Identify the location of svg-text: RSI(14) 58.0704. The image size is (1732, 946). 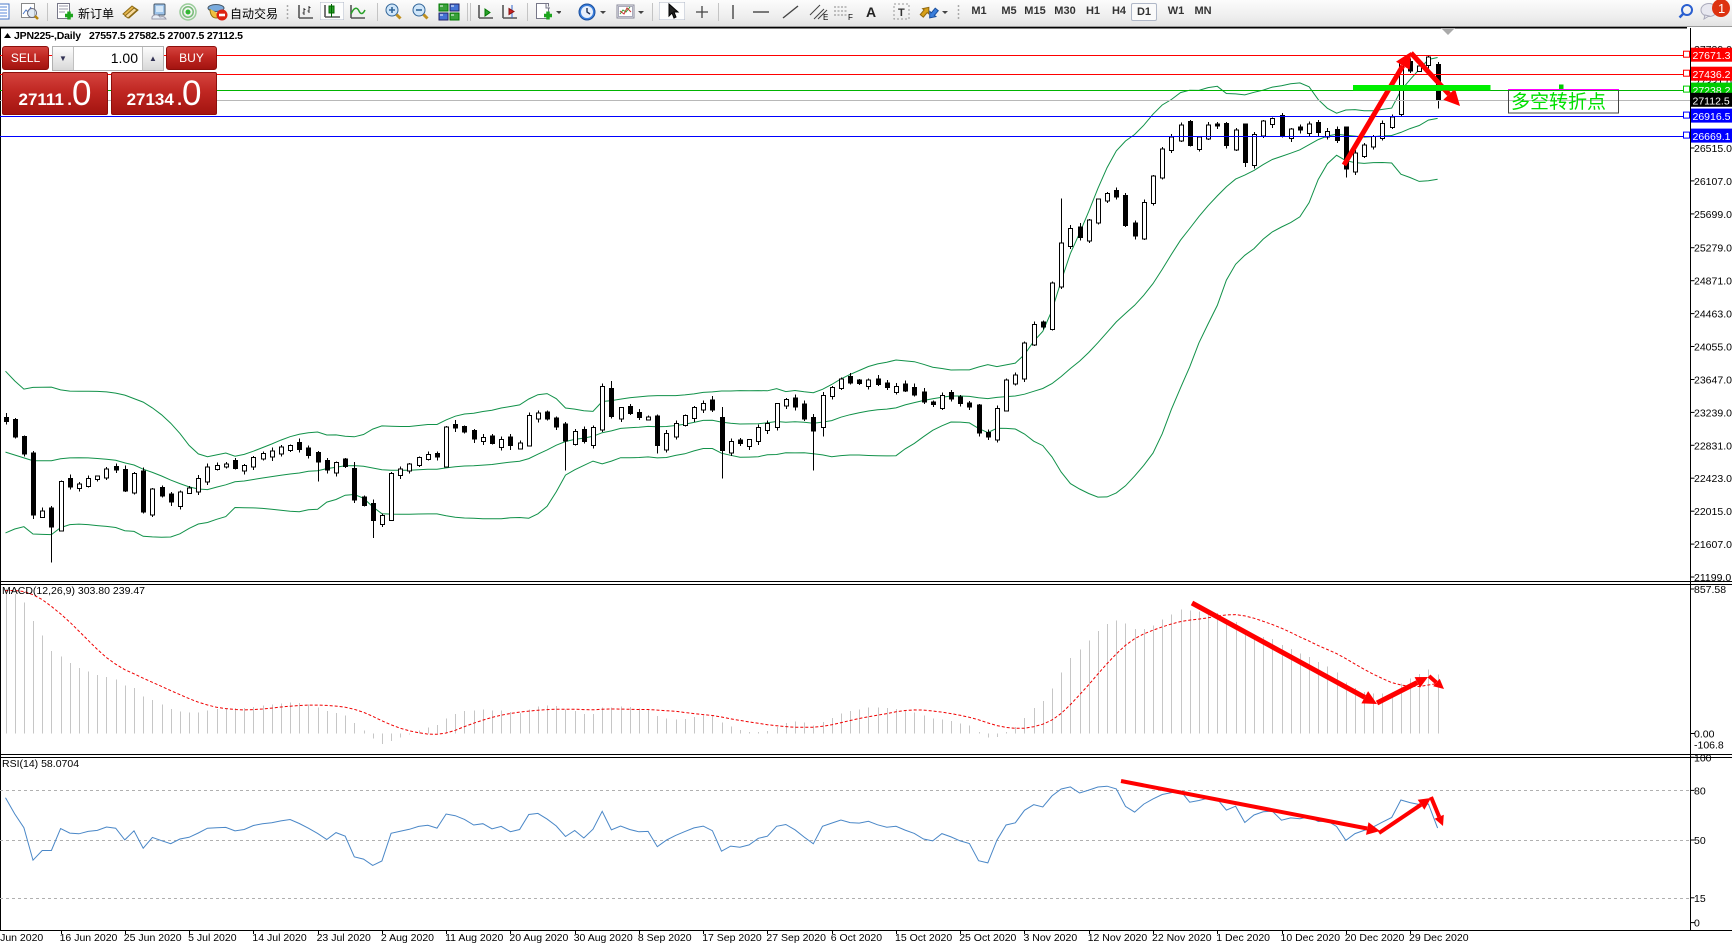
(40, 764).